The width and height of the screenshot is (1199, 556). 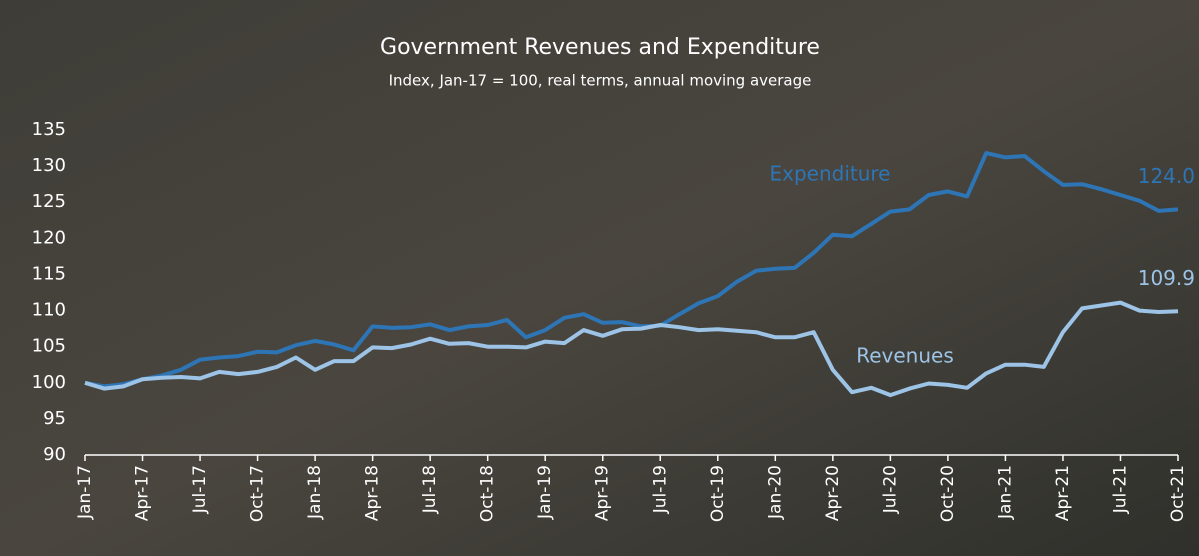 I want to click on x-tick-label: Apr-20, so click(x=833, y=493).